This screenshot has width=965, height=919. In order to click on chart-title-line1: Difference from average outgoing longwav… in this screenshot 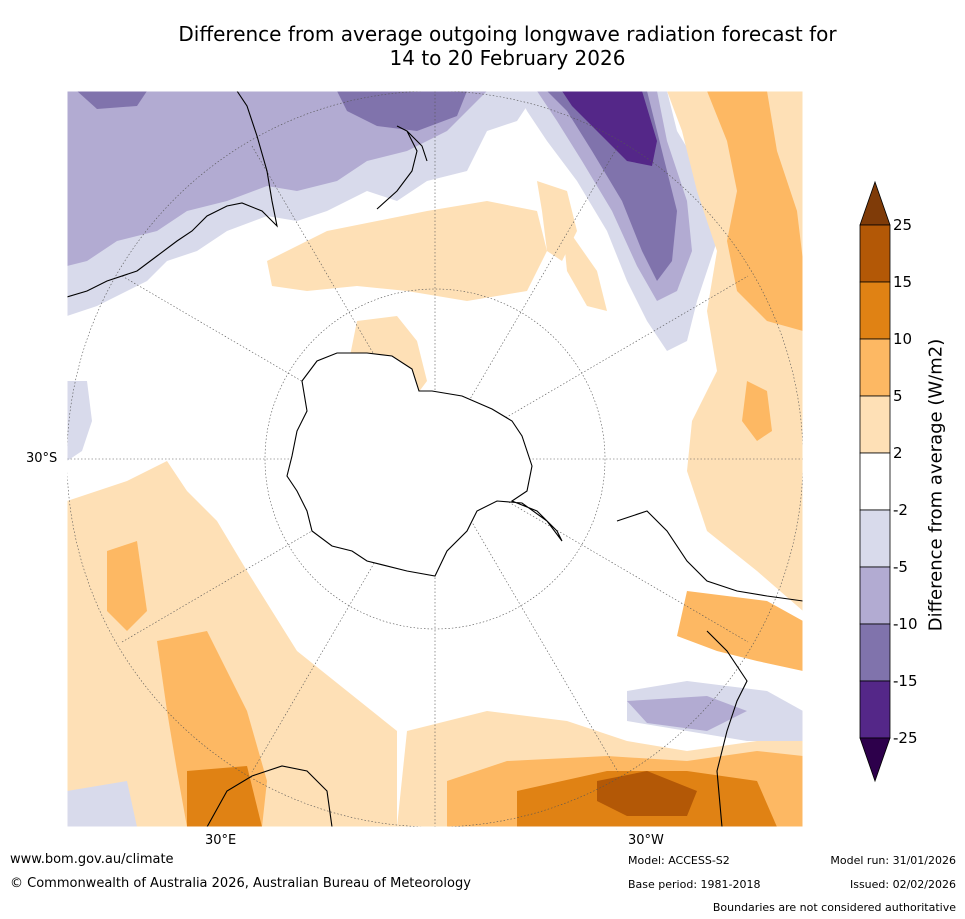, I will do `click(507, 34)`.